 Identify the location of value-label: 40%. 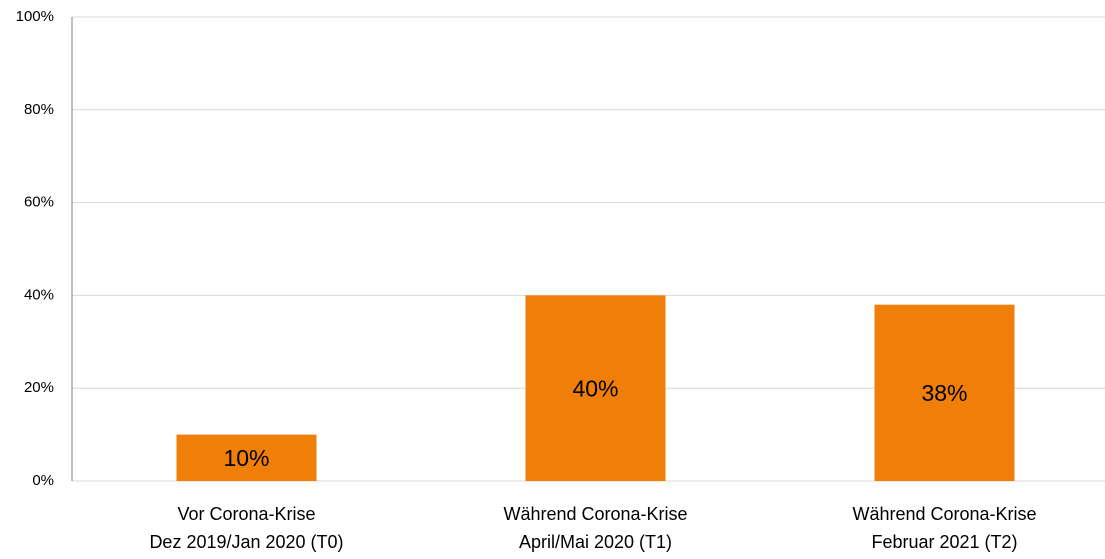
(595, 388).